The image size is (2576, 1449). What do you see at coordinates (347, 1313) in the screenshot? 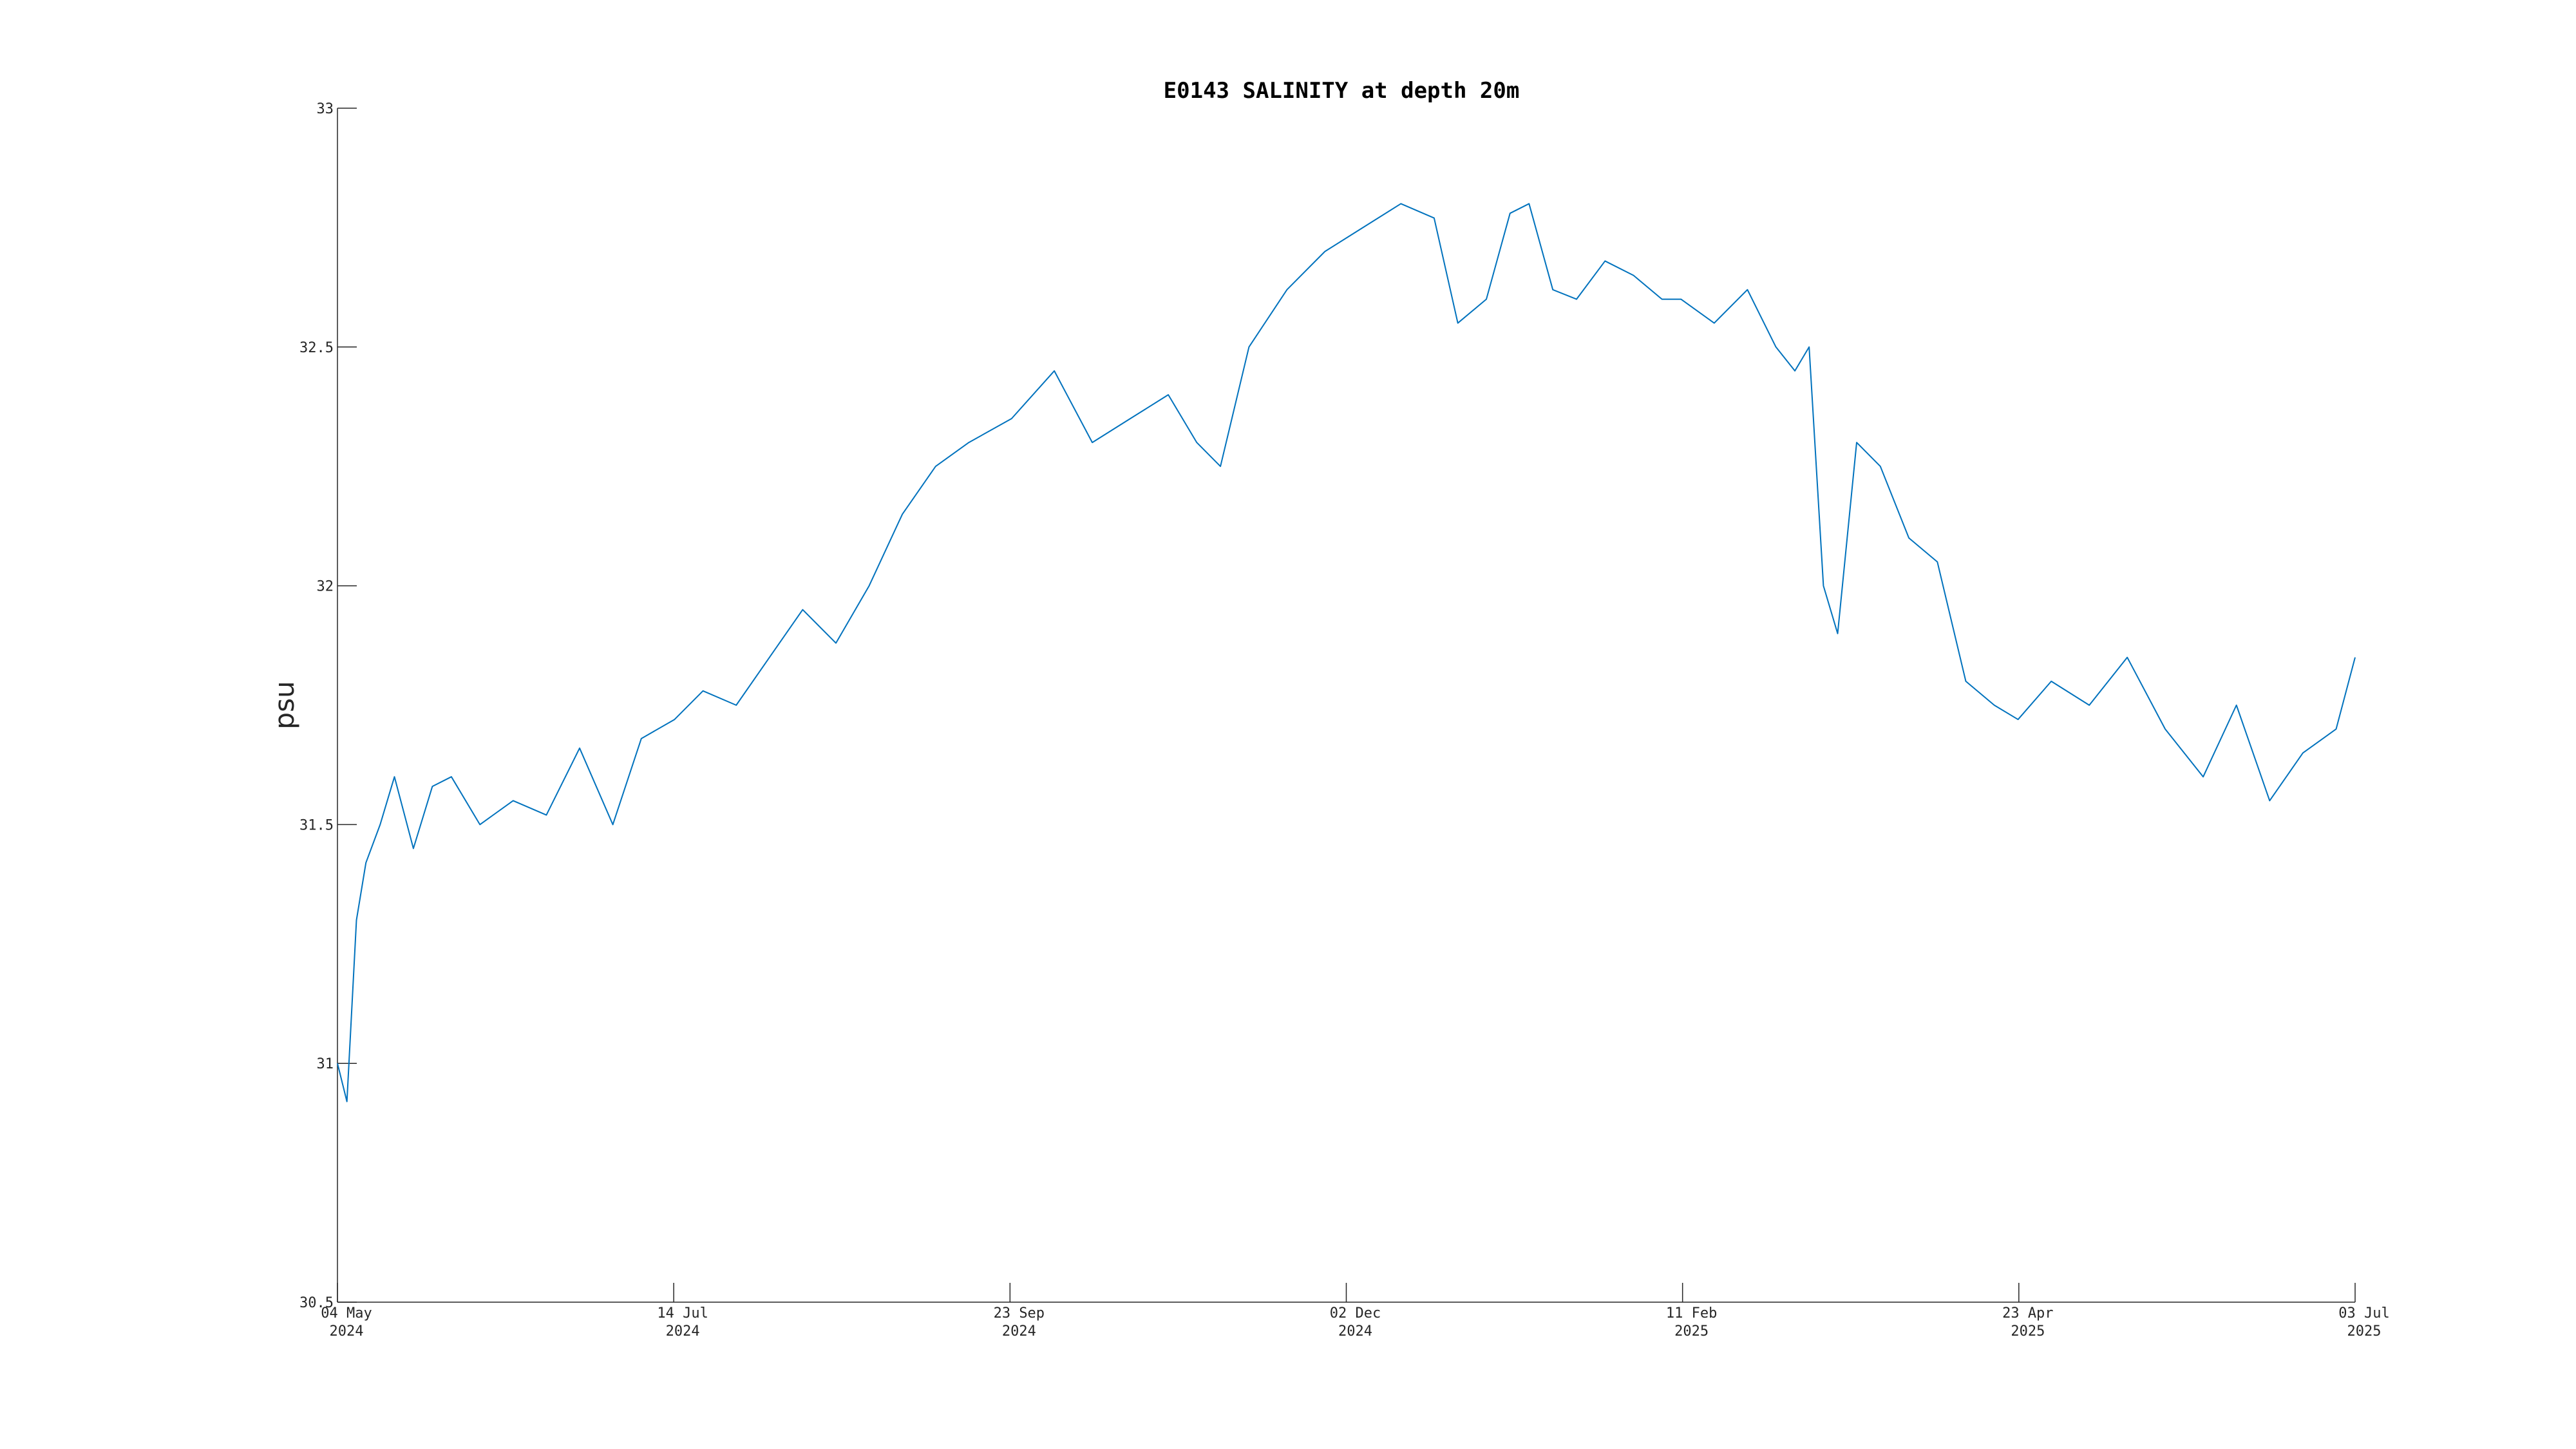
I see `x-tick-label-date: 04 May` at bounding box center [347, 1313].